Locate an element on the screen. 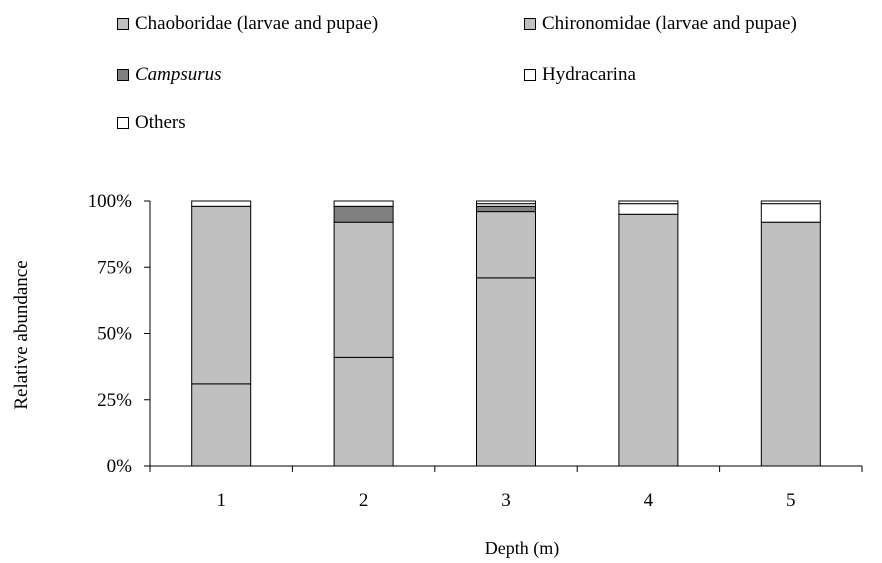  y-tick-label: 75% is located at coordinates (114, 267).